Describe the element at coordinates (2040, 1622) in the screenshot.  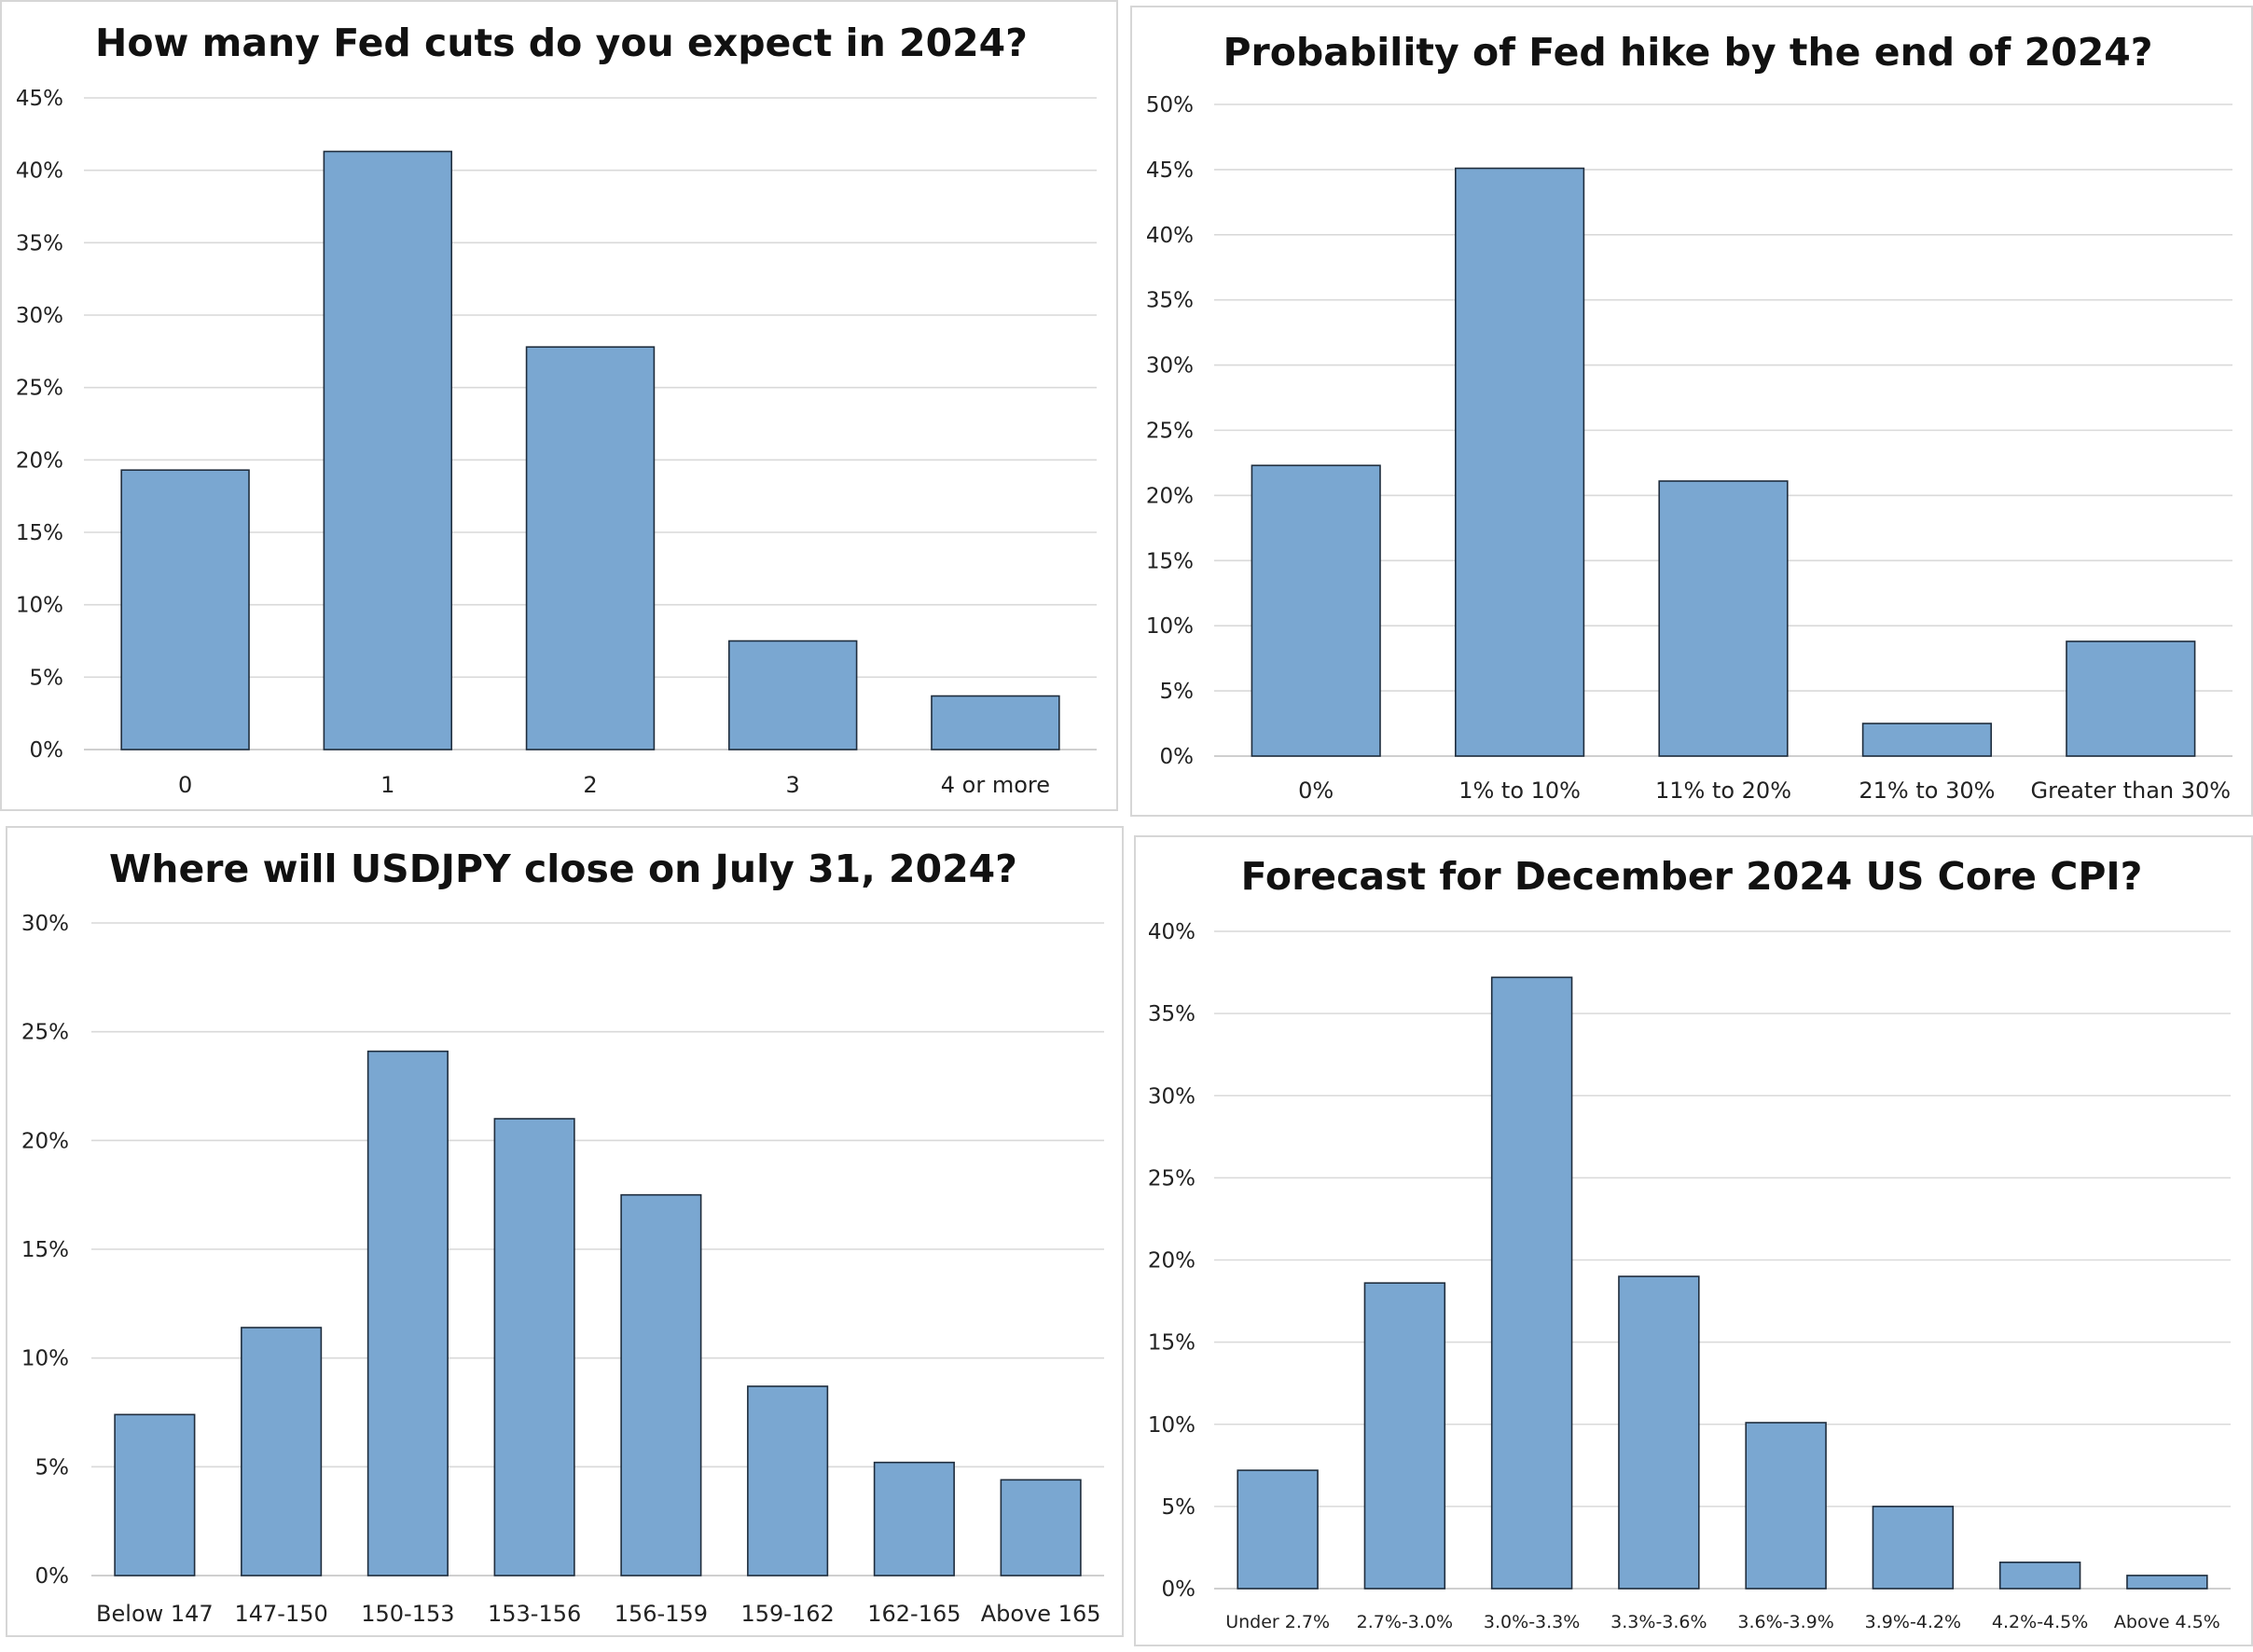
I see `x-category-label: 4.2%-4.5%` at that location.